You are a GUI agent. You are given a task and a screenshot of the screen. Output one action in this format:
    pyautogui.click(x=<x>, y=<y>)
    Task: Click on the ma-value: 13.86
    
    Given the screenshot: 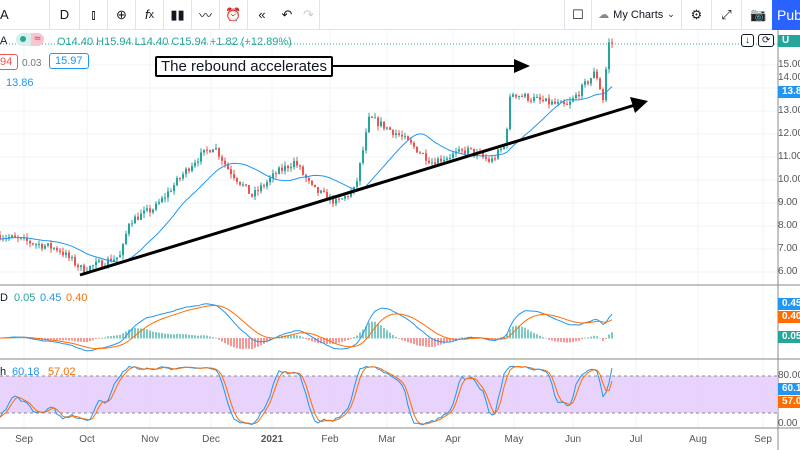 What is the action you would take?
    pyautogui.click(x=20, y=83)
    